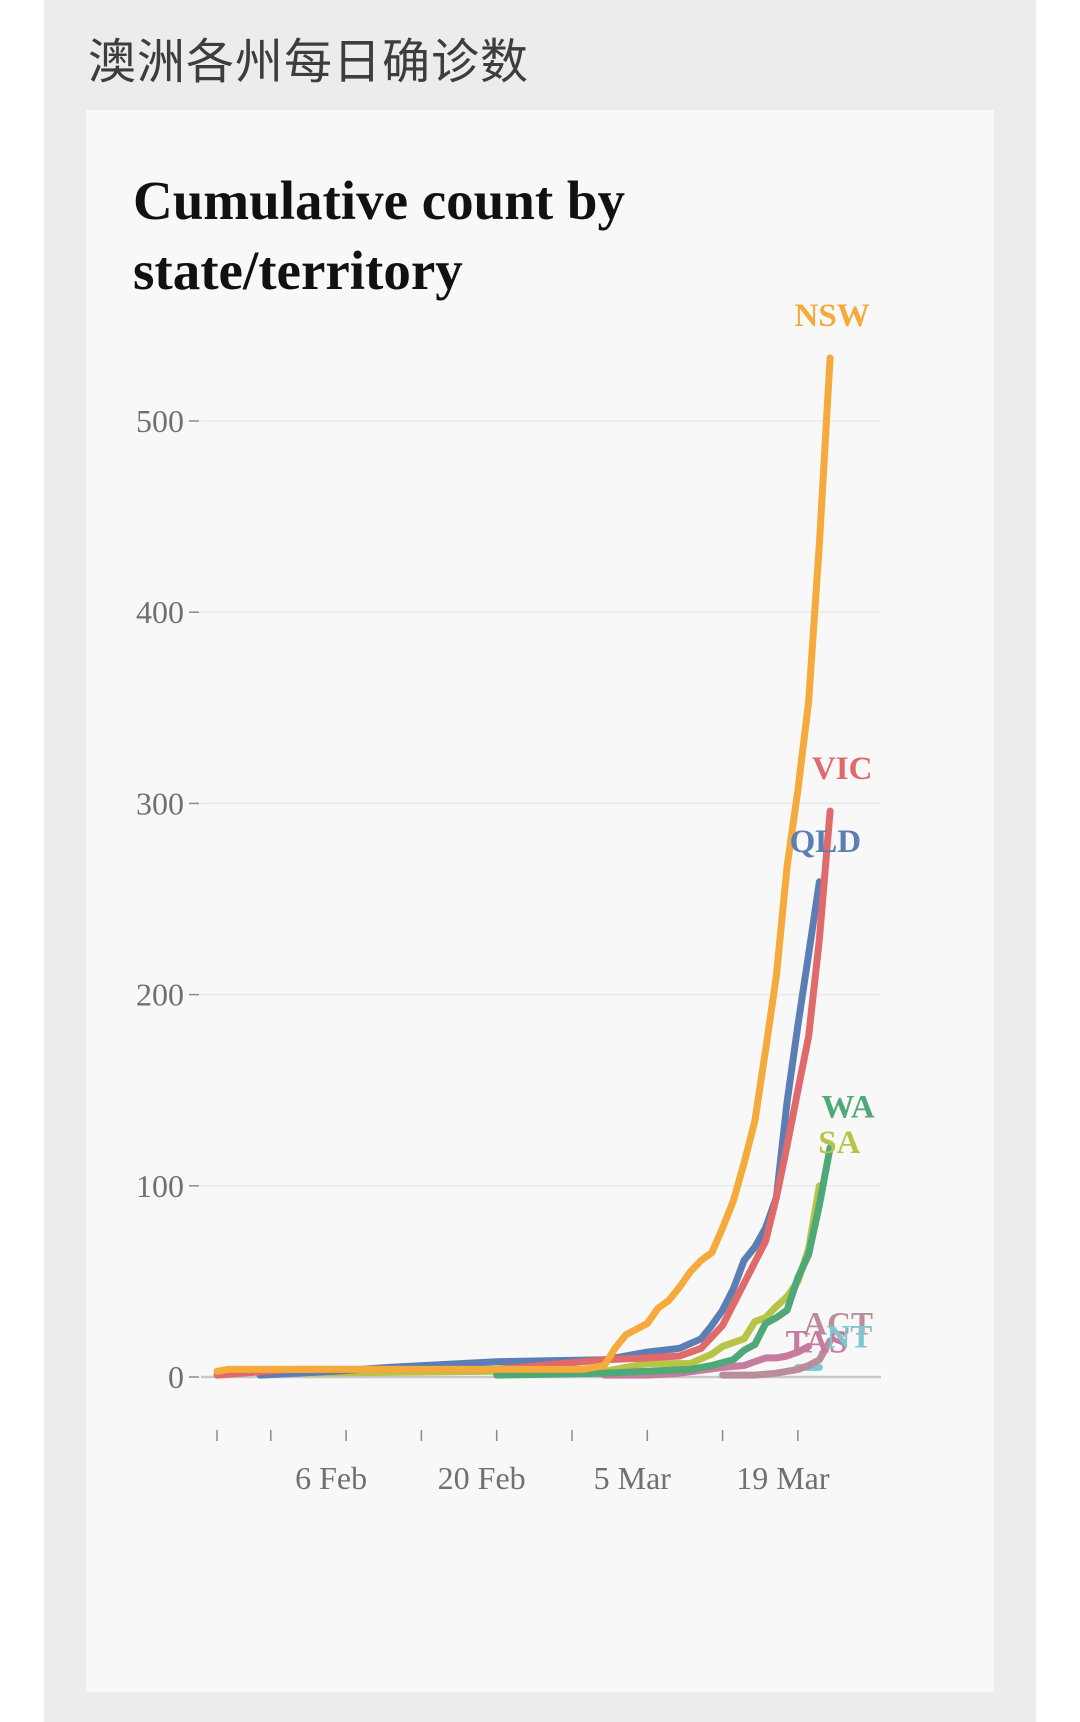 The height and width of the screenshot is (1722, 1080). I want to click on series-label-qld: QLD, so click(826, 842).